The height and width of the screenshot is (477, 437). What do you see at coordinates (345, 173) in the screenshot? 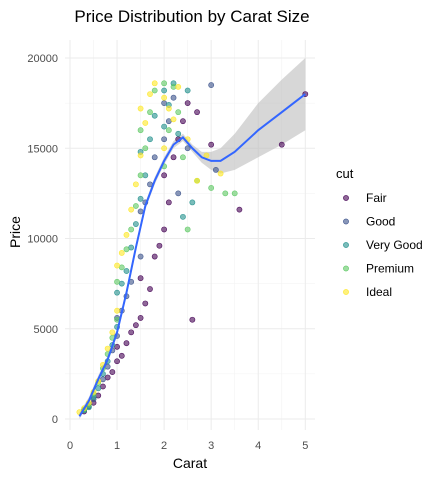
I see `legend-title: cut` at bounding box center [345, 173].